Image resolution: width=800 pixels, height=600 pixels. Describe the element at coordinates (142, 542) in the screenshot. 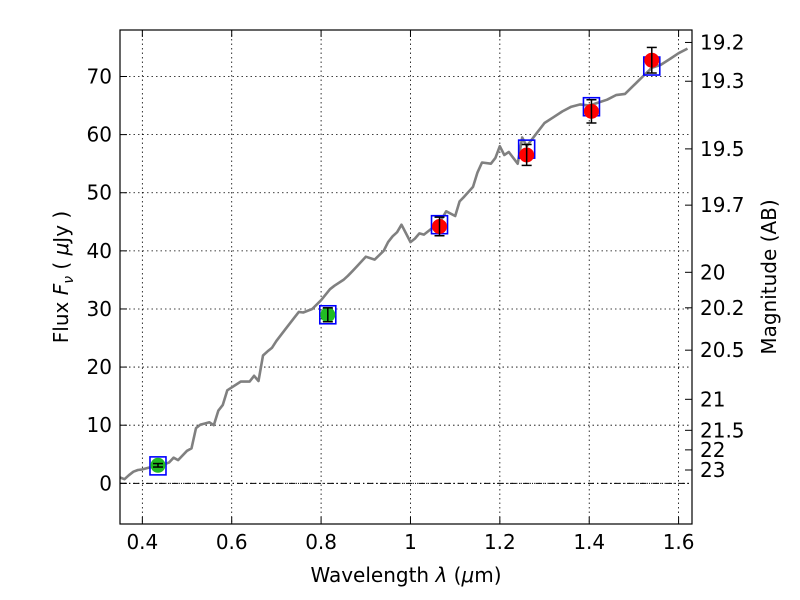

I see `x-tick-label: 0.4` at that location.